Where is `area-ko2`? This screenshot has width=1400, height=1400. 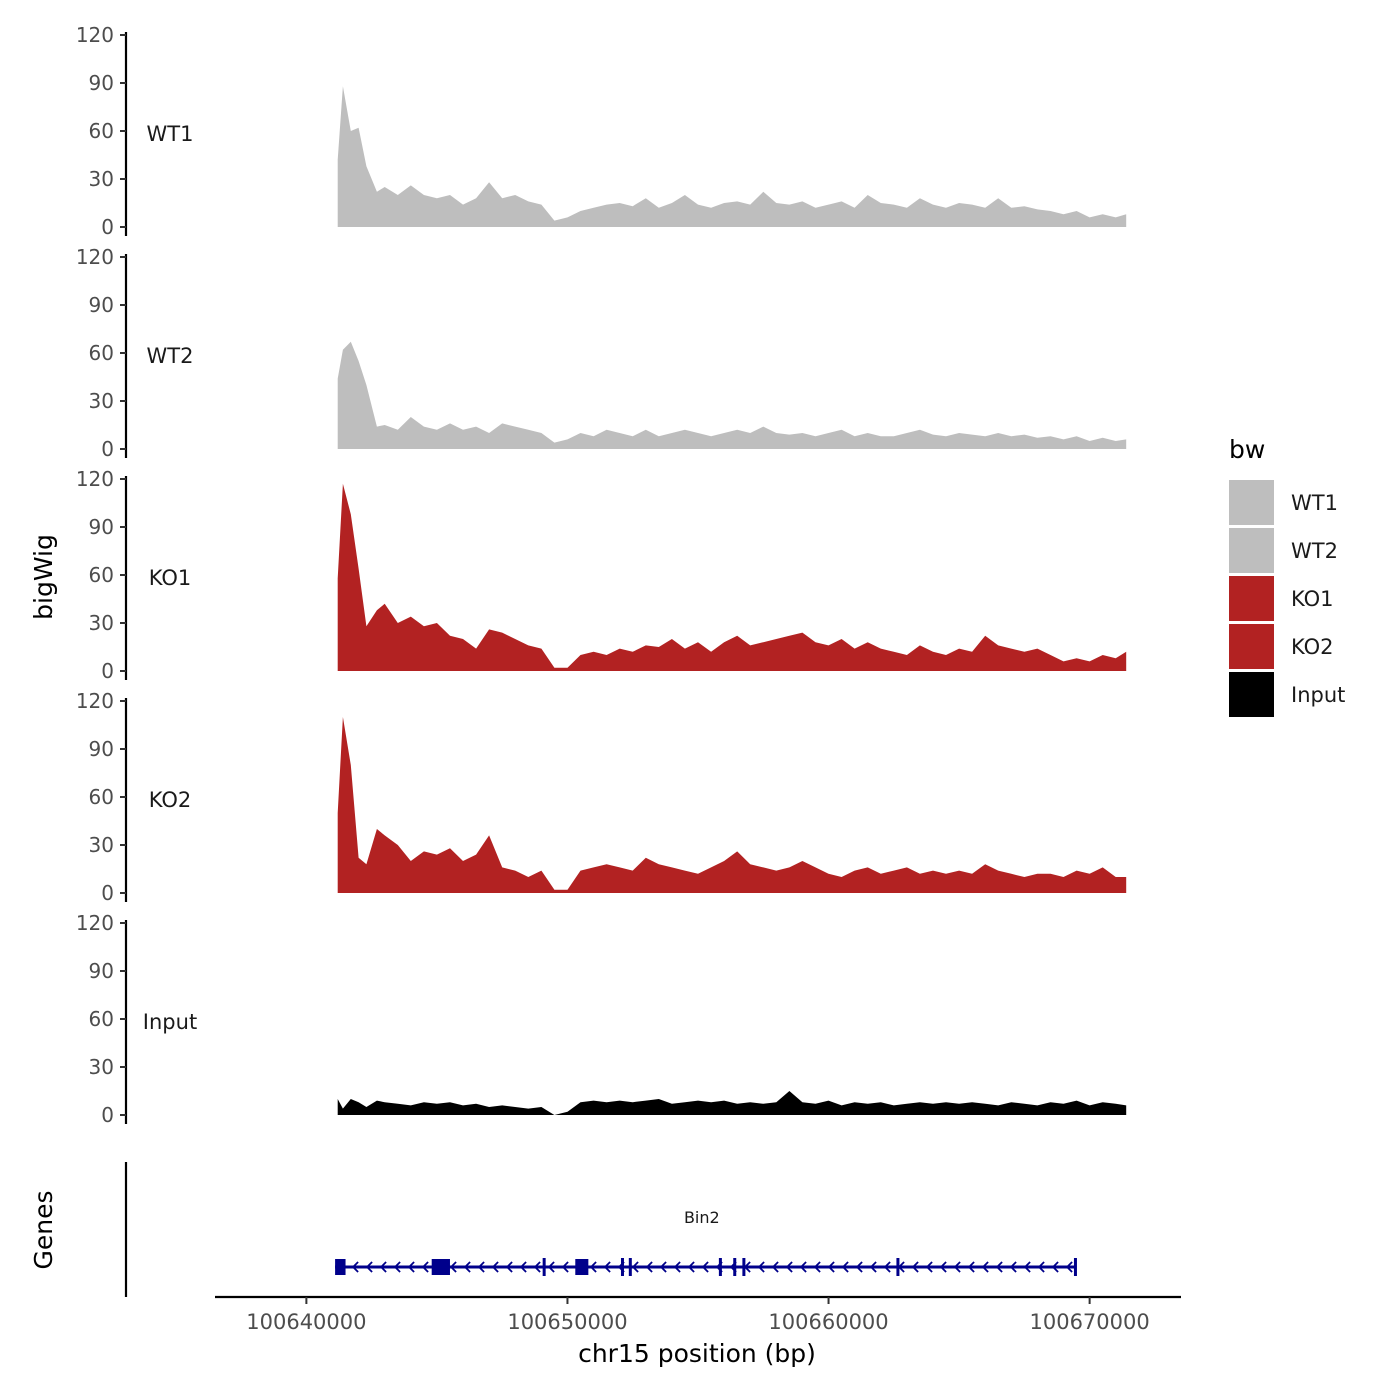 area-ko2 is located at coordinates (732, 805).